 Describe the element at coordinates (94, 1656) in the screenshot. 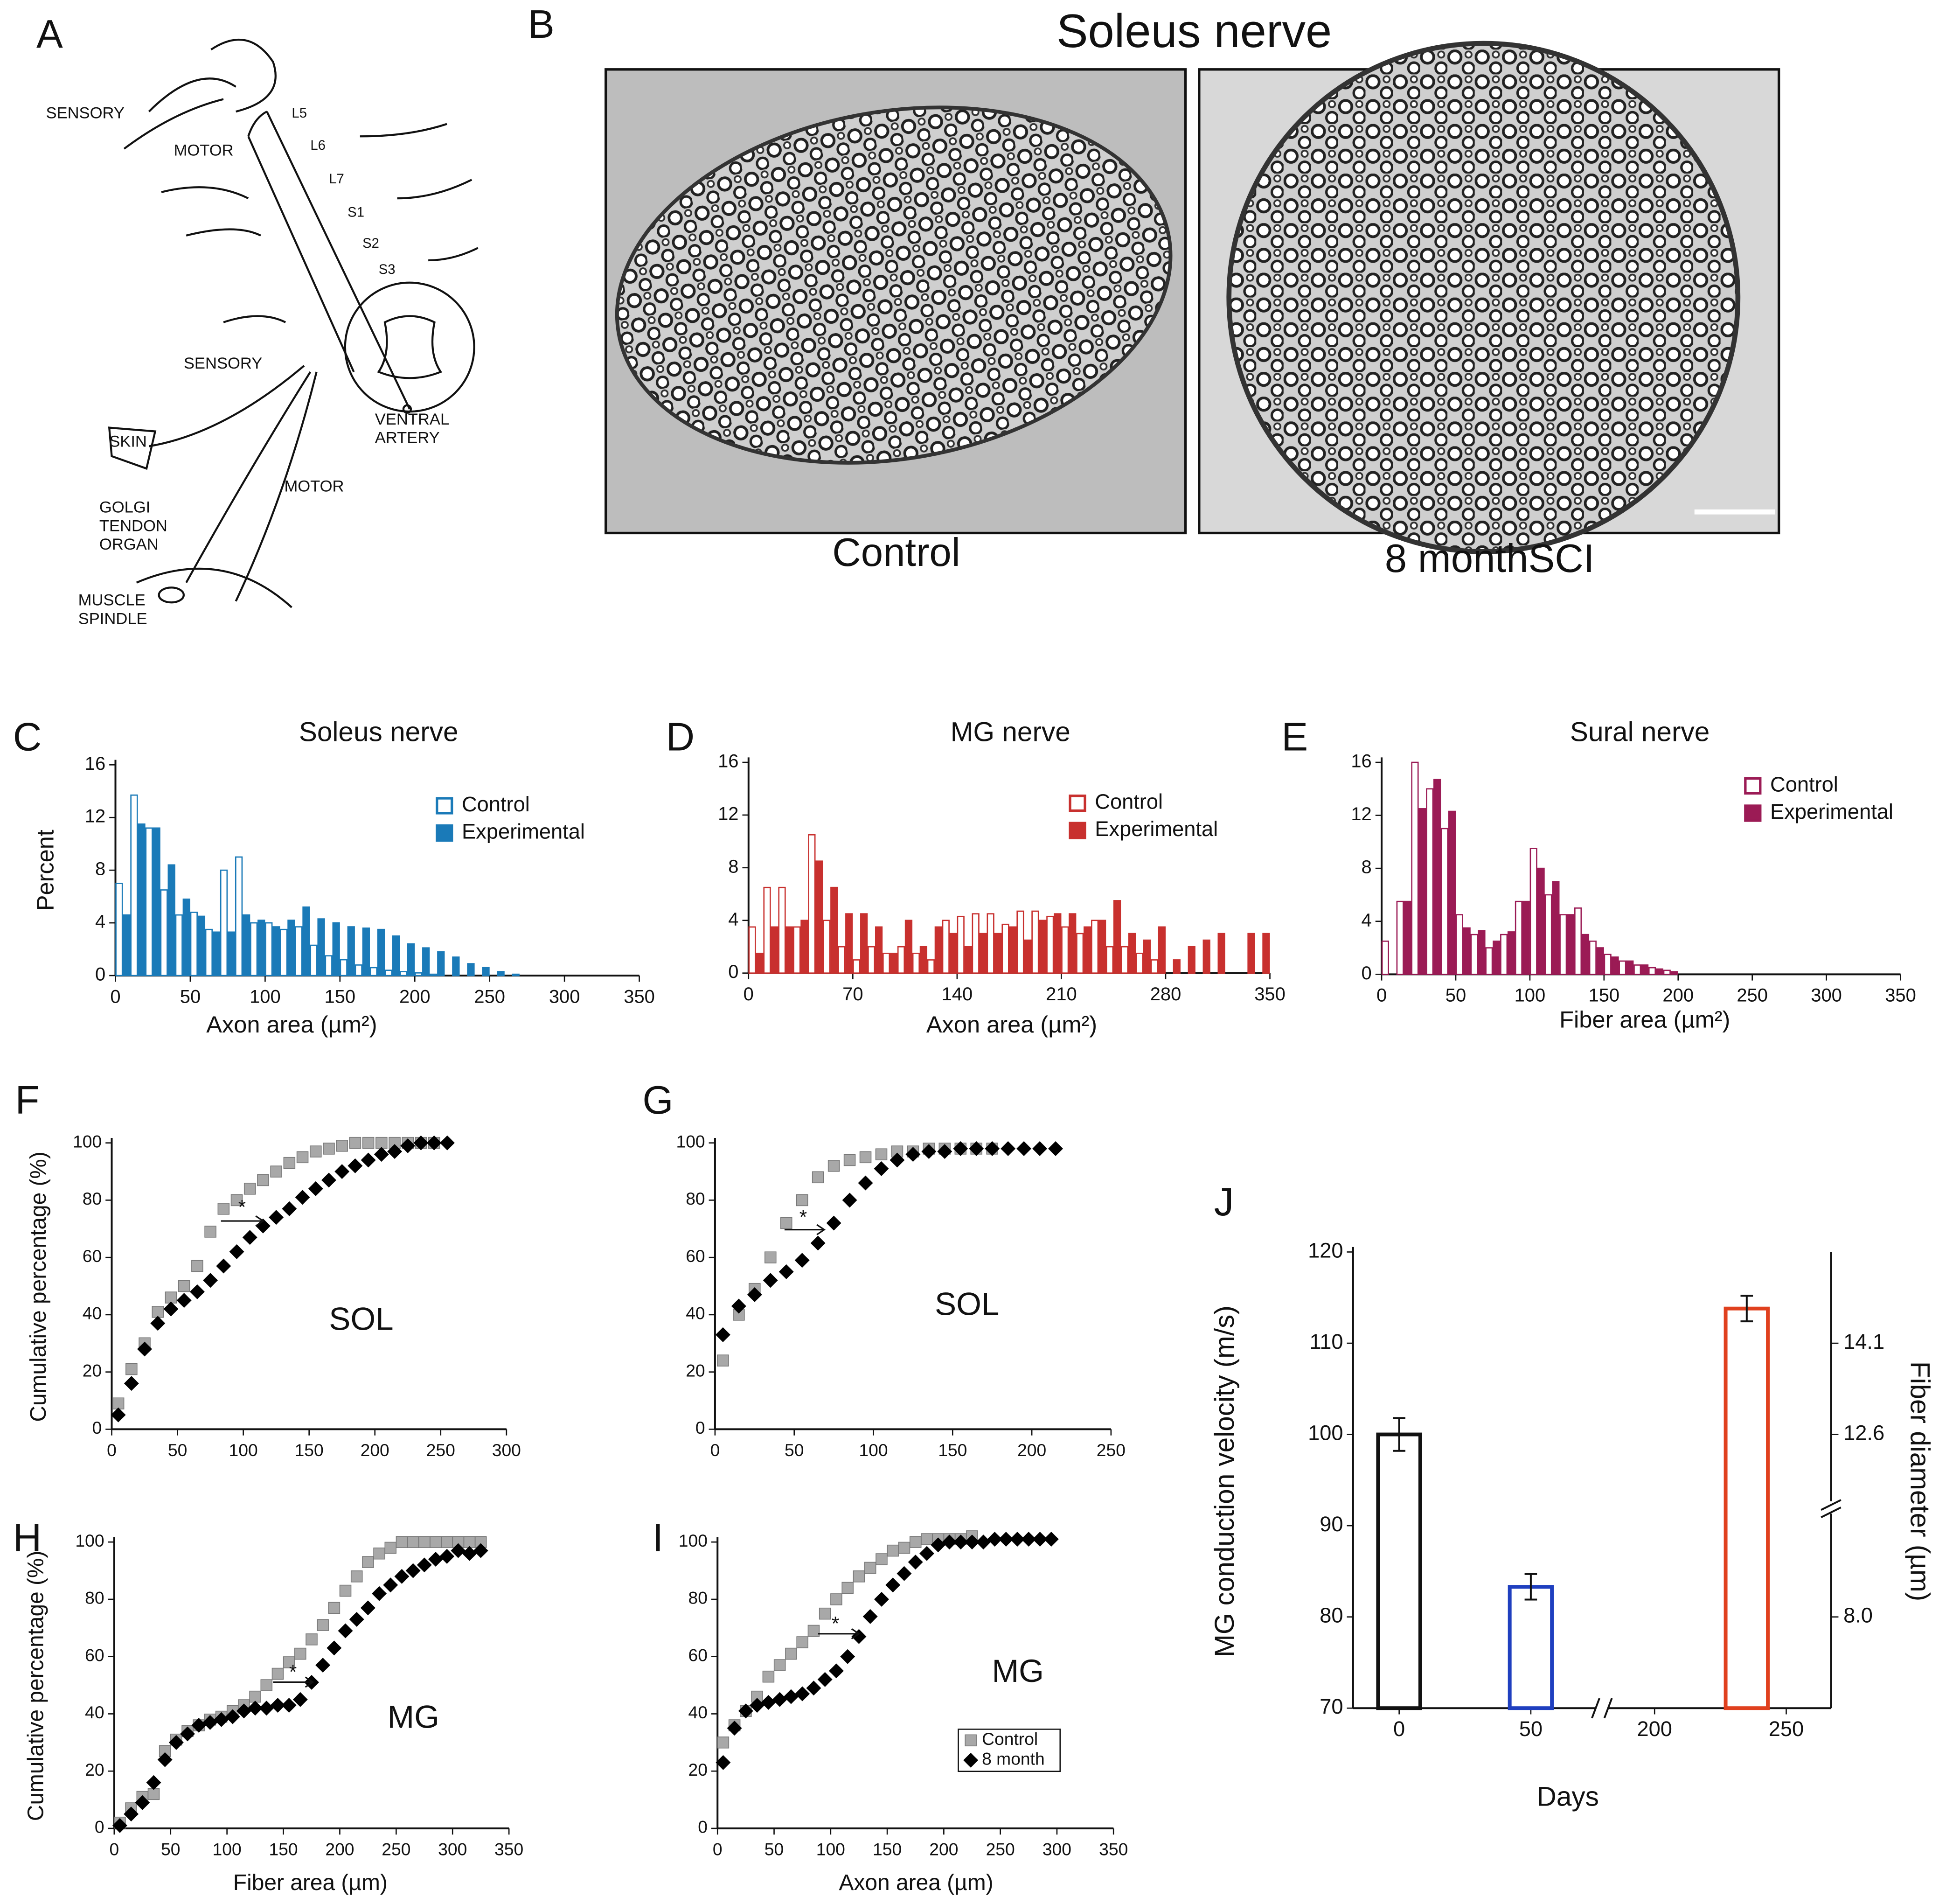

I see `y-tick-label: 60` at that location.